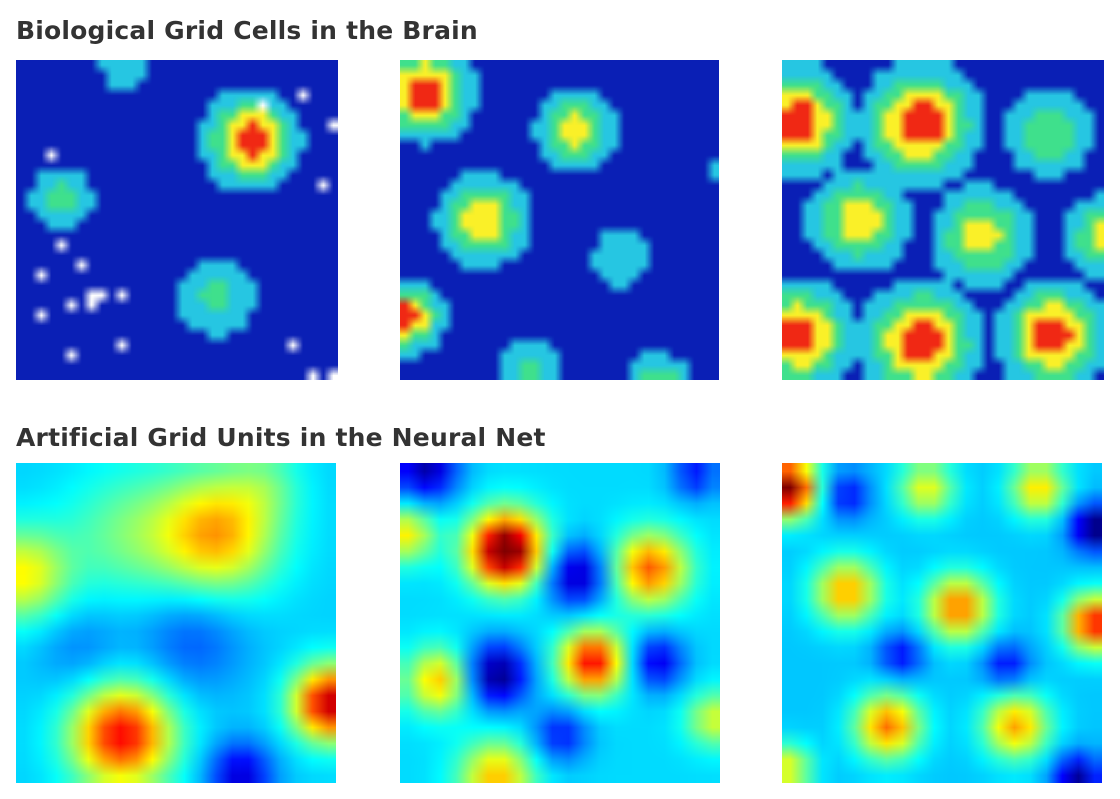 The height and width of the screenshot is (799, 1120). Describe the element at coordinates (281, 437) in the screenshot. I see `artificial-section-title: Artificial Grid Units in the Neural Net` at that location.